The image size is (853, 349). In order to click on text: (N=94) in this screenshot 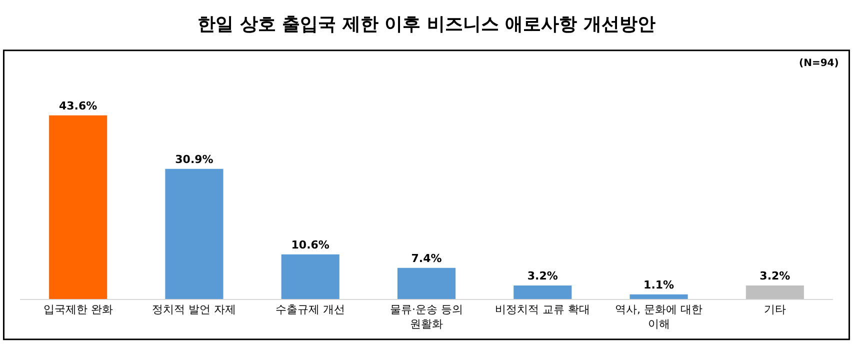, I will do `click(819, 63)`.